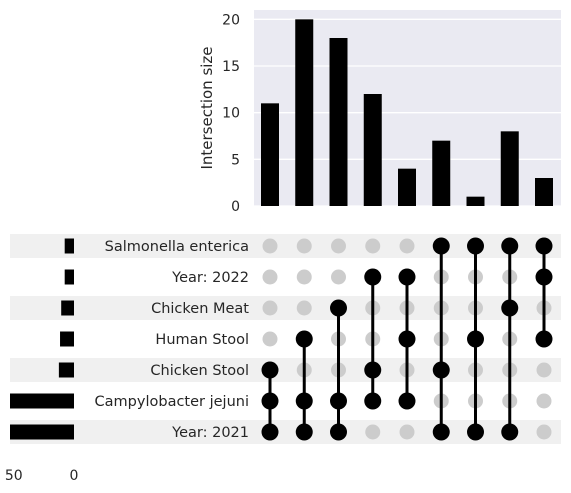  I want to click on set-label: Salmonella enterica, so click(177, 247).